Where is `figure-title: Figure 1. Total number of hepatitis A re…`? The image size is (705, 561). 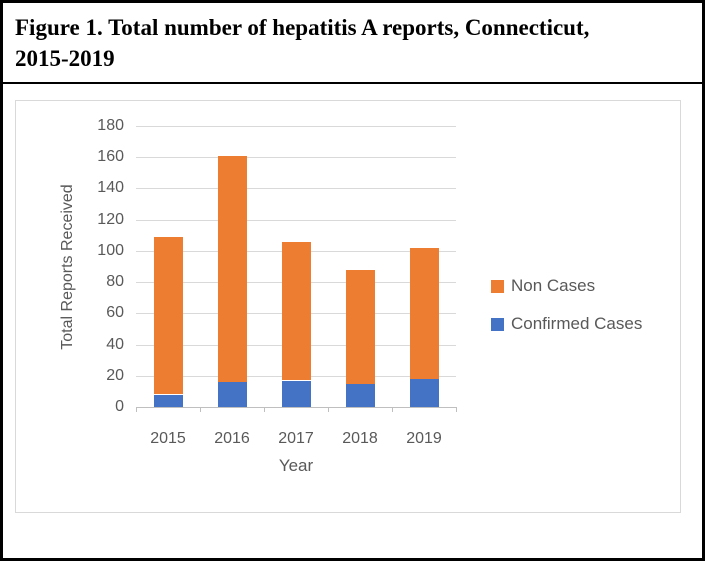
figure-title: Figure 1. Total number of hepatitis A re… is located at coordinates (352, 43).